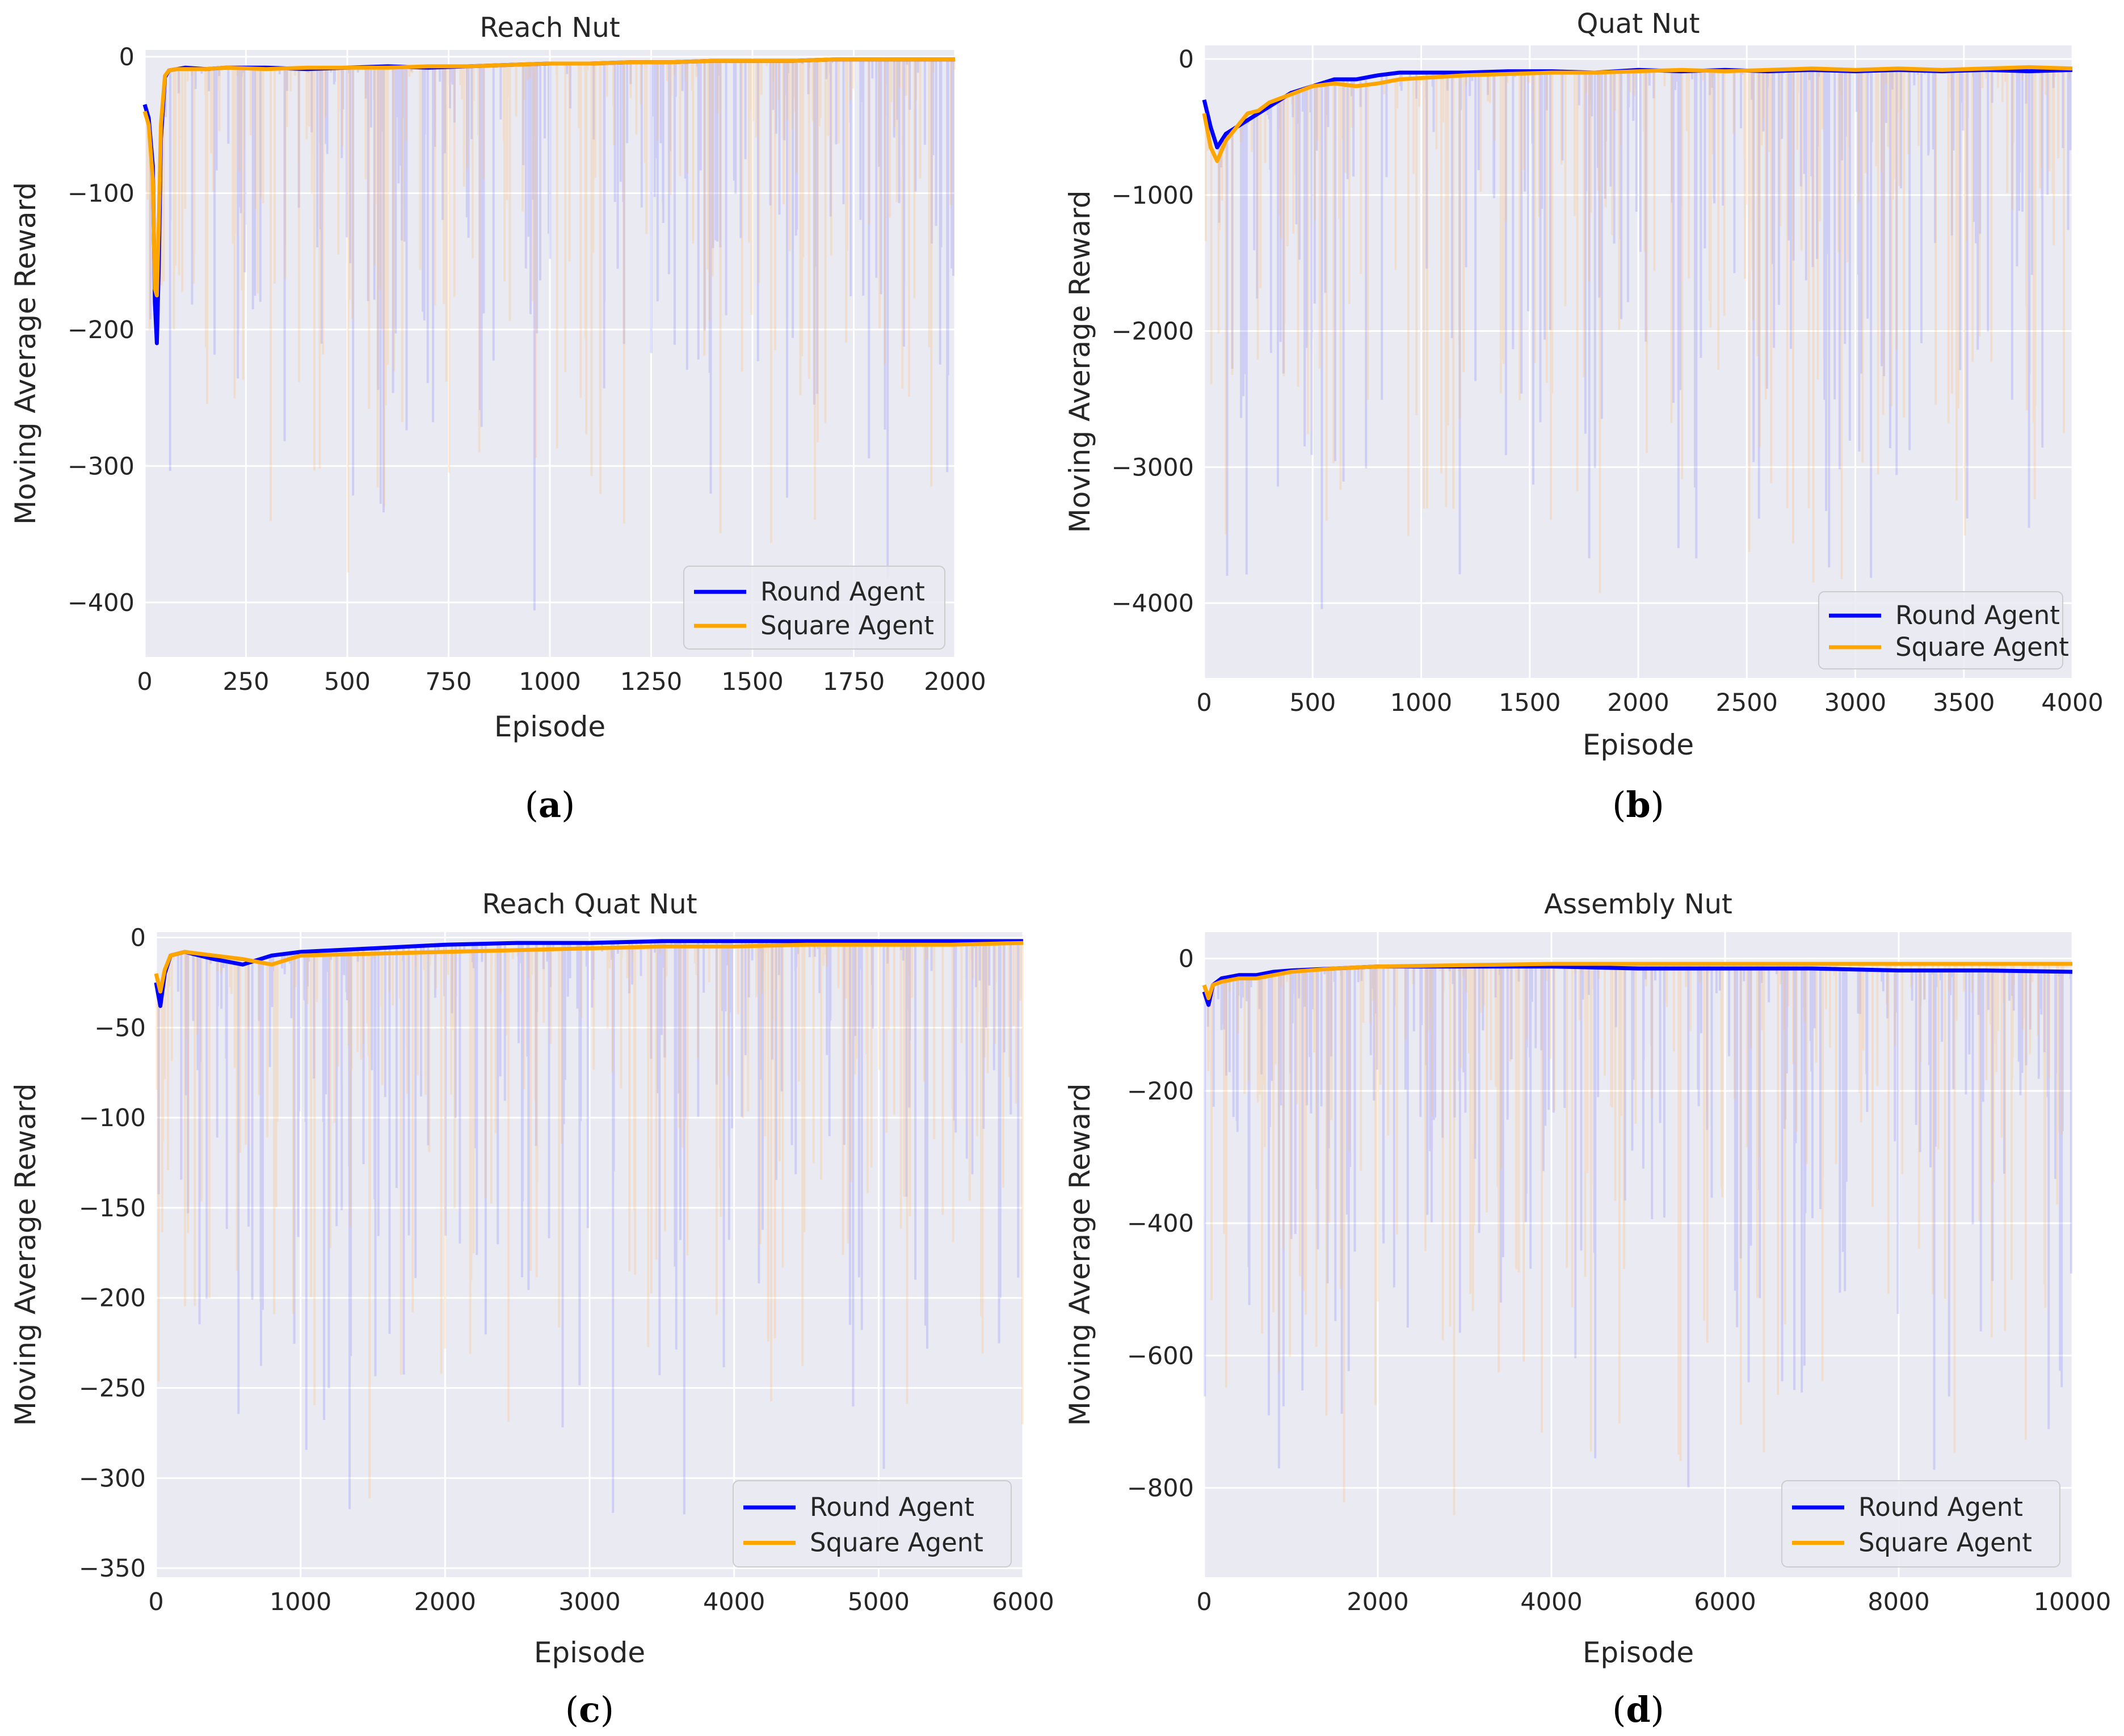 This screenshot has height=1736, width=2124. What do you see at coordinates (854, 682) in the screenshot?
I see `x-tick-label: 1750` at bounding box center [854, 682].